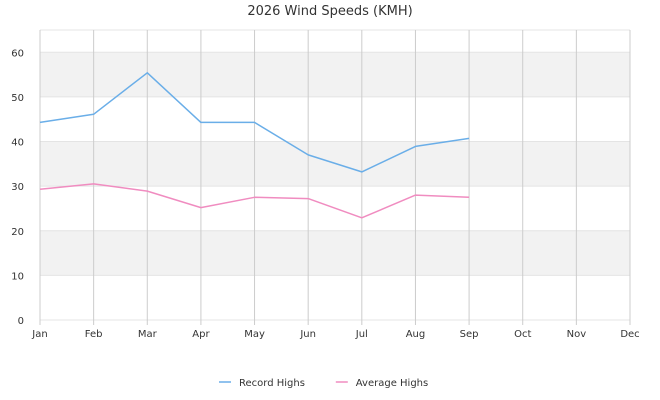 The image size is (660, 400). What do you see at coordinates (17, 53) in the screenshot?
I see `y-tick-label: 60` at bounding box center [17, 53].